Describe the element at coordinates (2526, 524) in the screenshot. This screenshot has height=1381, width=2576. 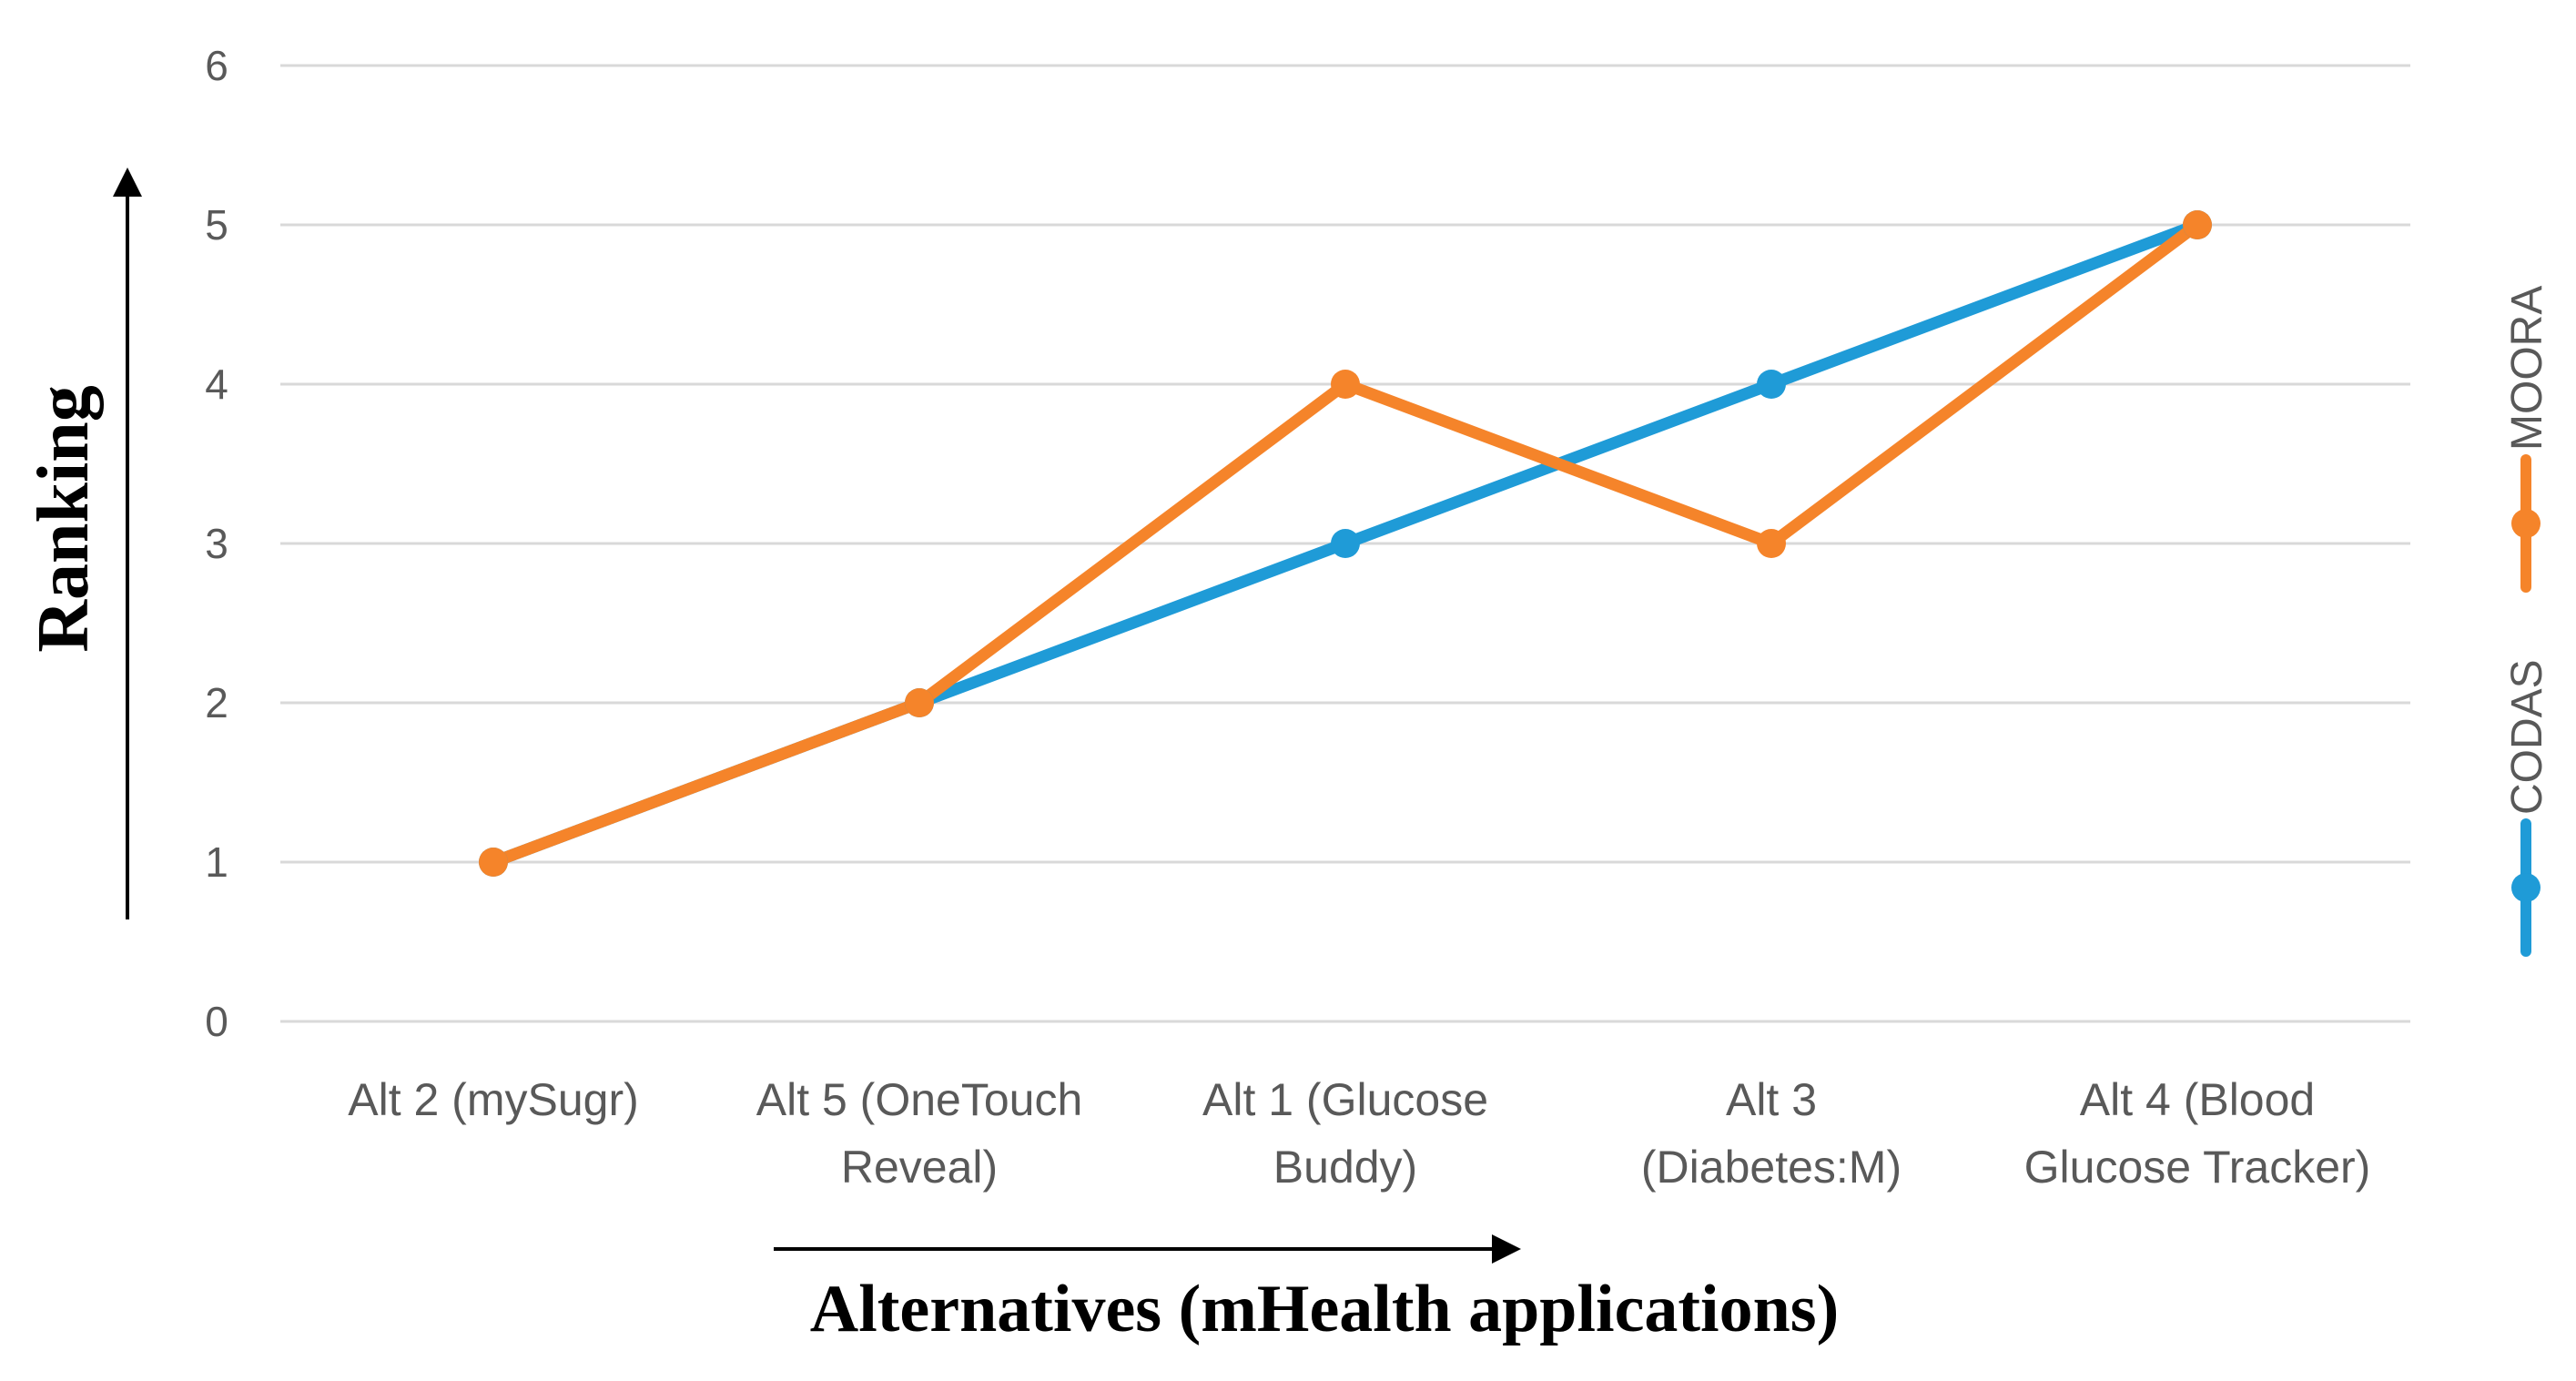
I see `legend-symbol-marker-moora` at that location.